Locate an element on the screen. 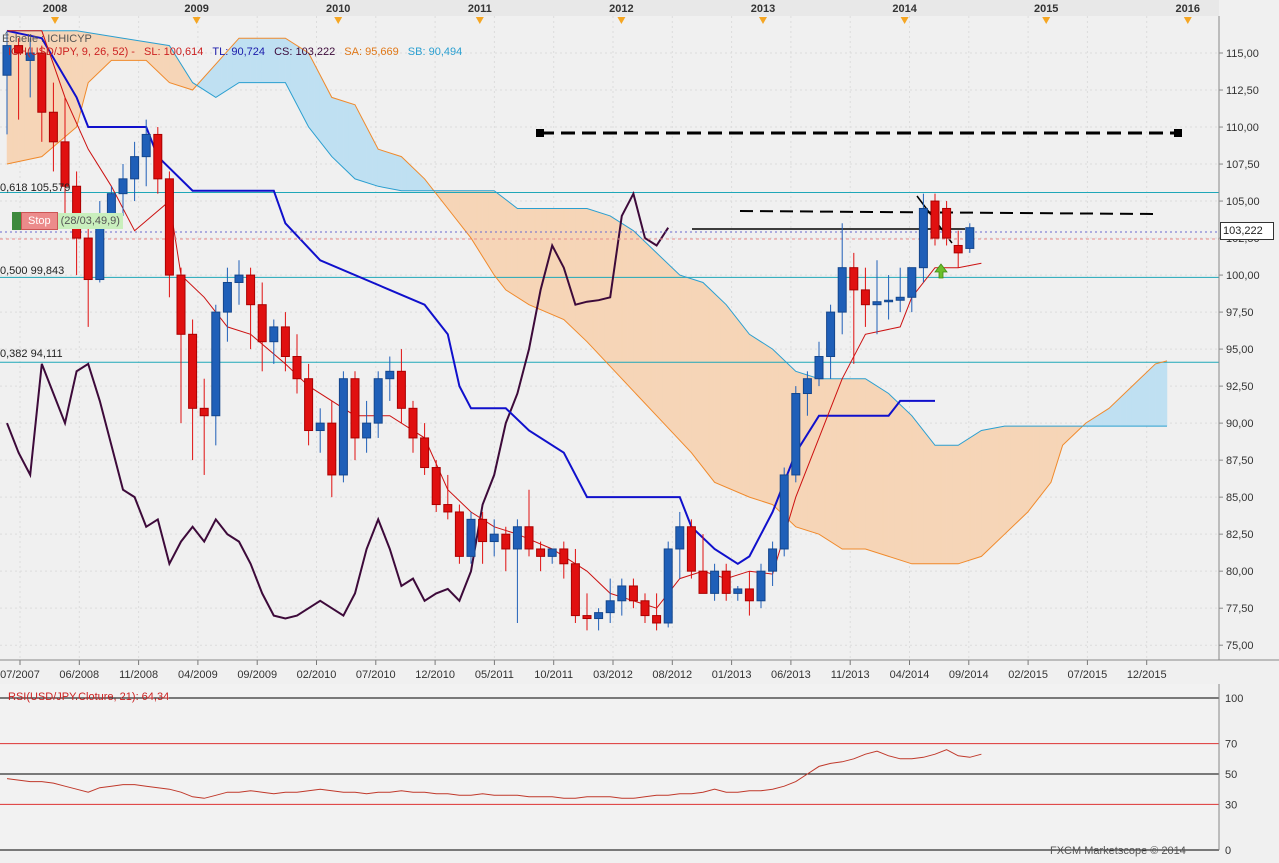 The height and width of the screenshot is (863, 1279). y-tick-label: 92,50 is located at coordinates (1240, 387).